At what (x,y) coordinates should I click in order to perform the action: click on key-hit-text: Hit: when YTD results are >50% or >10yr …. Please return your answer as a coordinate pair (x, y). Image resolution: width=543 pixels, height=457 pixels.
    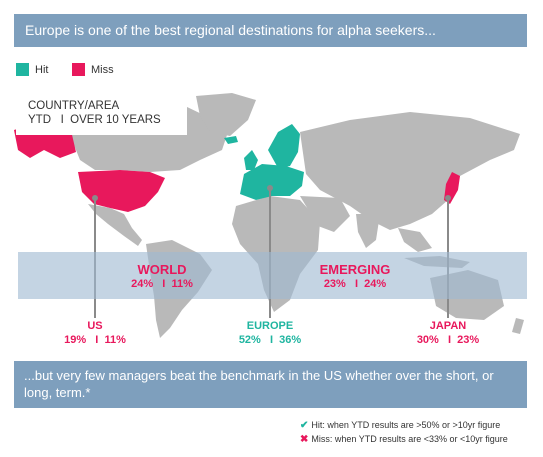
    Looking at the image, I should click on (406, 425).